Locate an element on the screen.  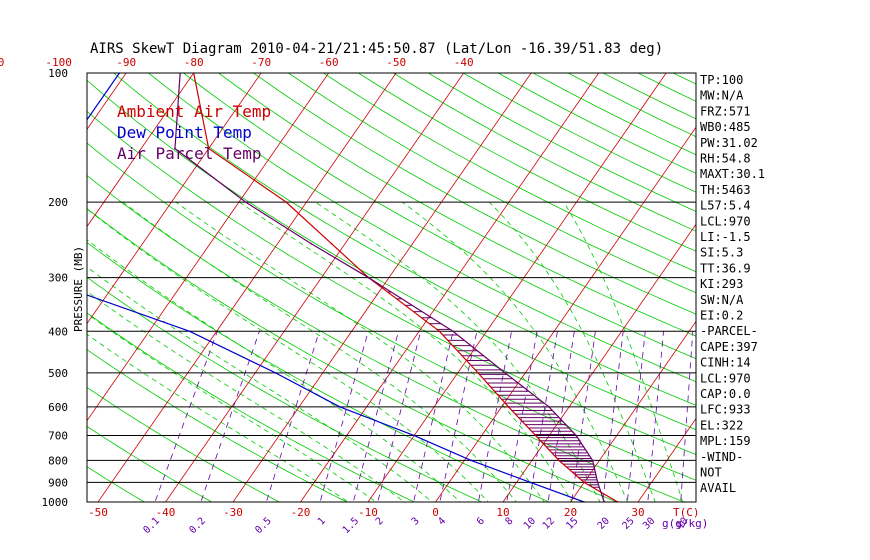
bottom-axis-tick-label: 20 is located at coordinates (570, 512).